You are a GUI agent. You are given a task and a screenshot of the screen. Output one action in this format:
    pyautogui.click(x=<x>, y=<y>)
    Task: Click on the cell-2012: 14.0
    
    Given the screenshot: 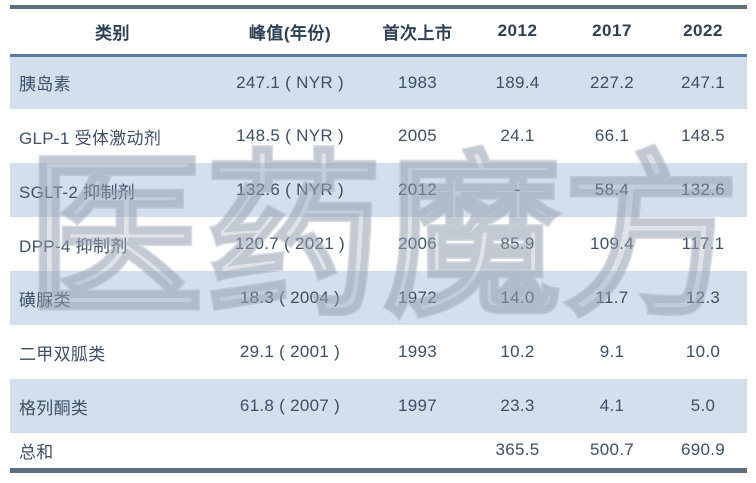 What is the action you would take?
    pyautogui.click(x=517, y=297)
    